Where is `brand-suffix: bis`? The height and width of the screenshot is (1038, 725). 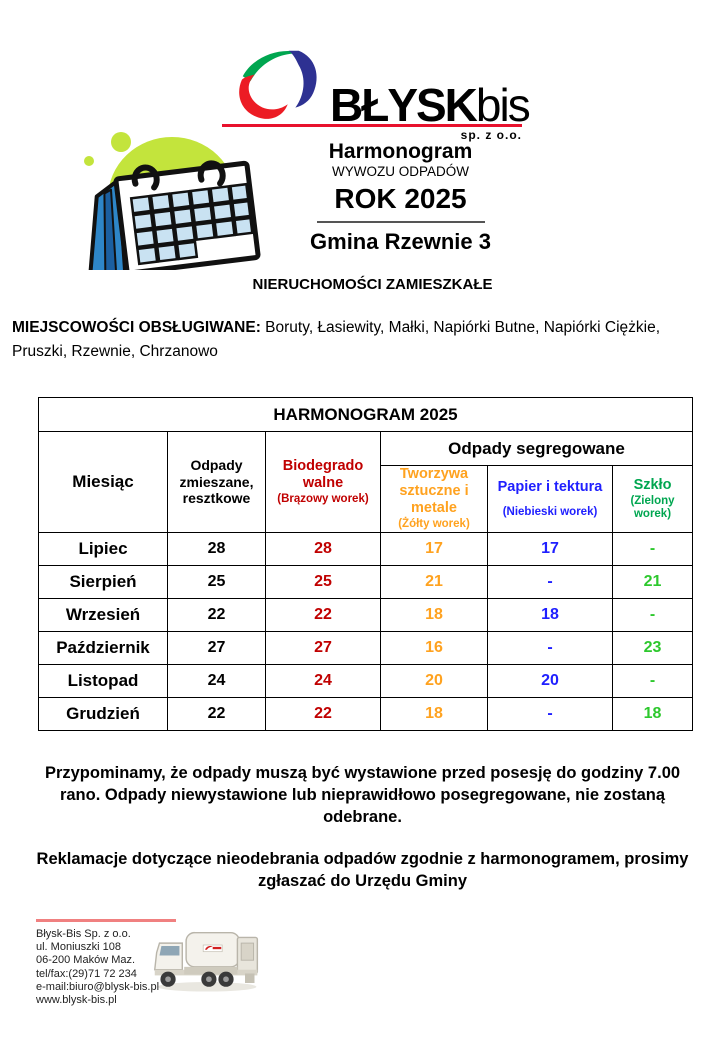 brand-suffix: bis is located at coordinates (503, 105).